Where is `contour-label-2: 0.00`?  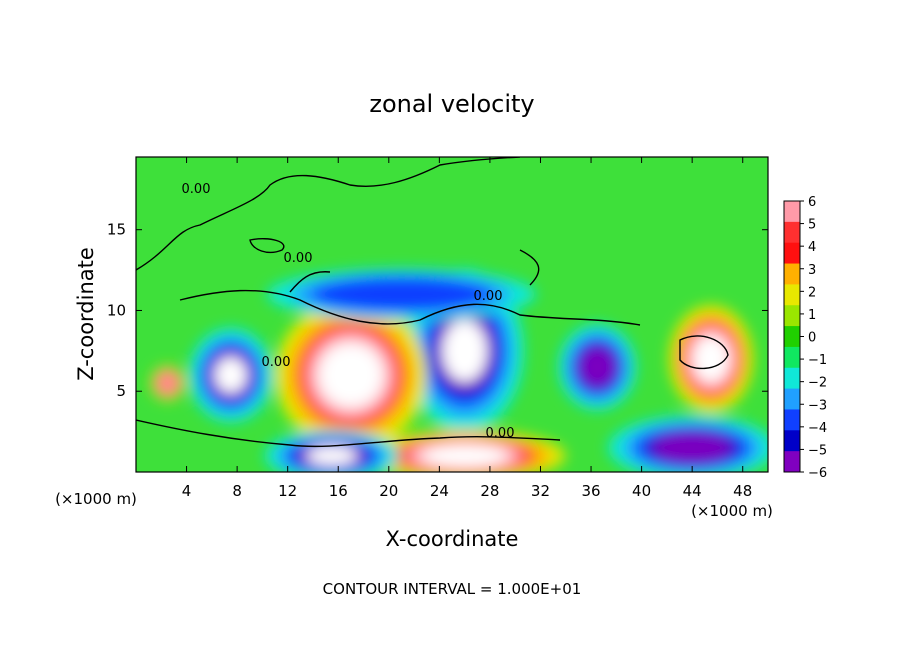 contour-label-2: 0.00 is located at coordinates (488, 296).